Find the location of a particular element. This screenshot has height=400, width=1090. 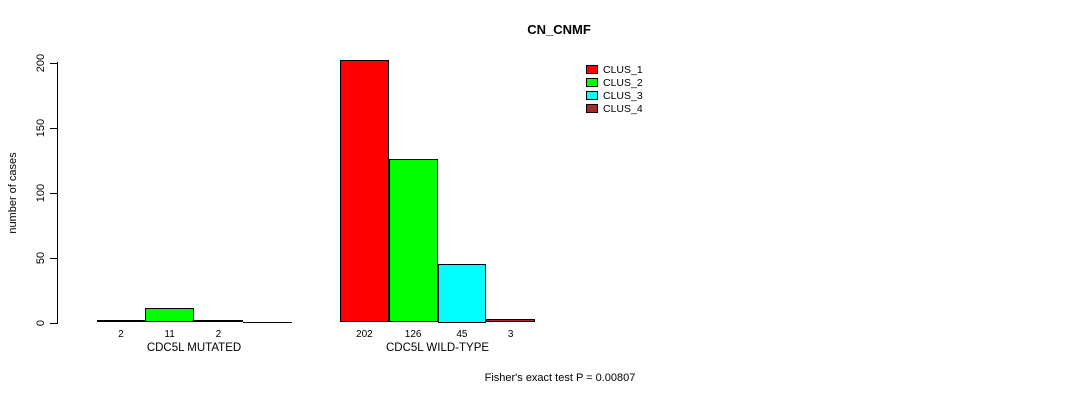

legend-label: CLUS_1 is located at coordinates (623, 69).